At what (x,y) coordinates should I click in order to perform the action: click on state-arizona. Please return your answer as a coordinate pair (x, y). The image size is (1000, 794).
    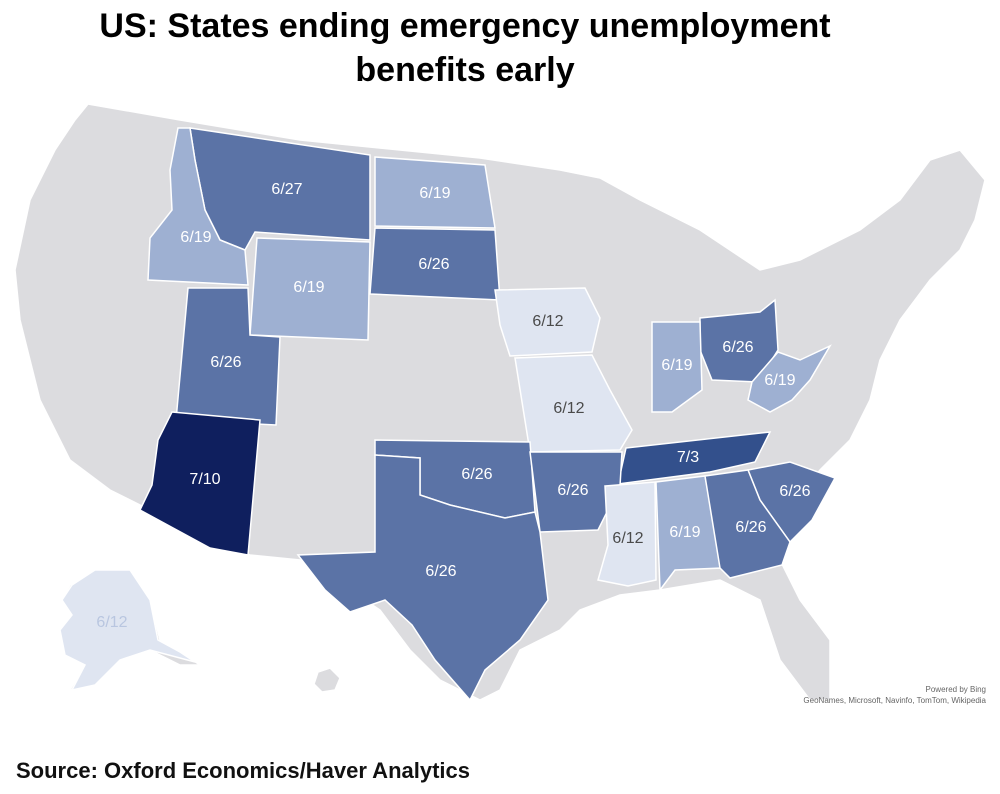
    Looking at the image, I should click on (200, 483).